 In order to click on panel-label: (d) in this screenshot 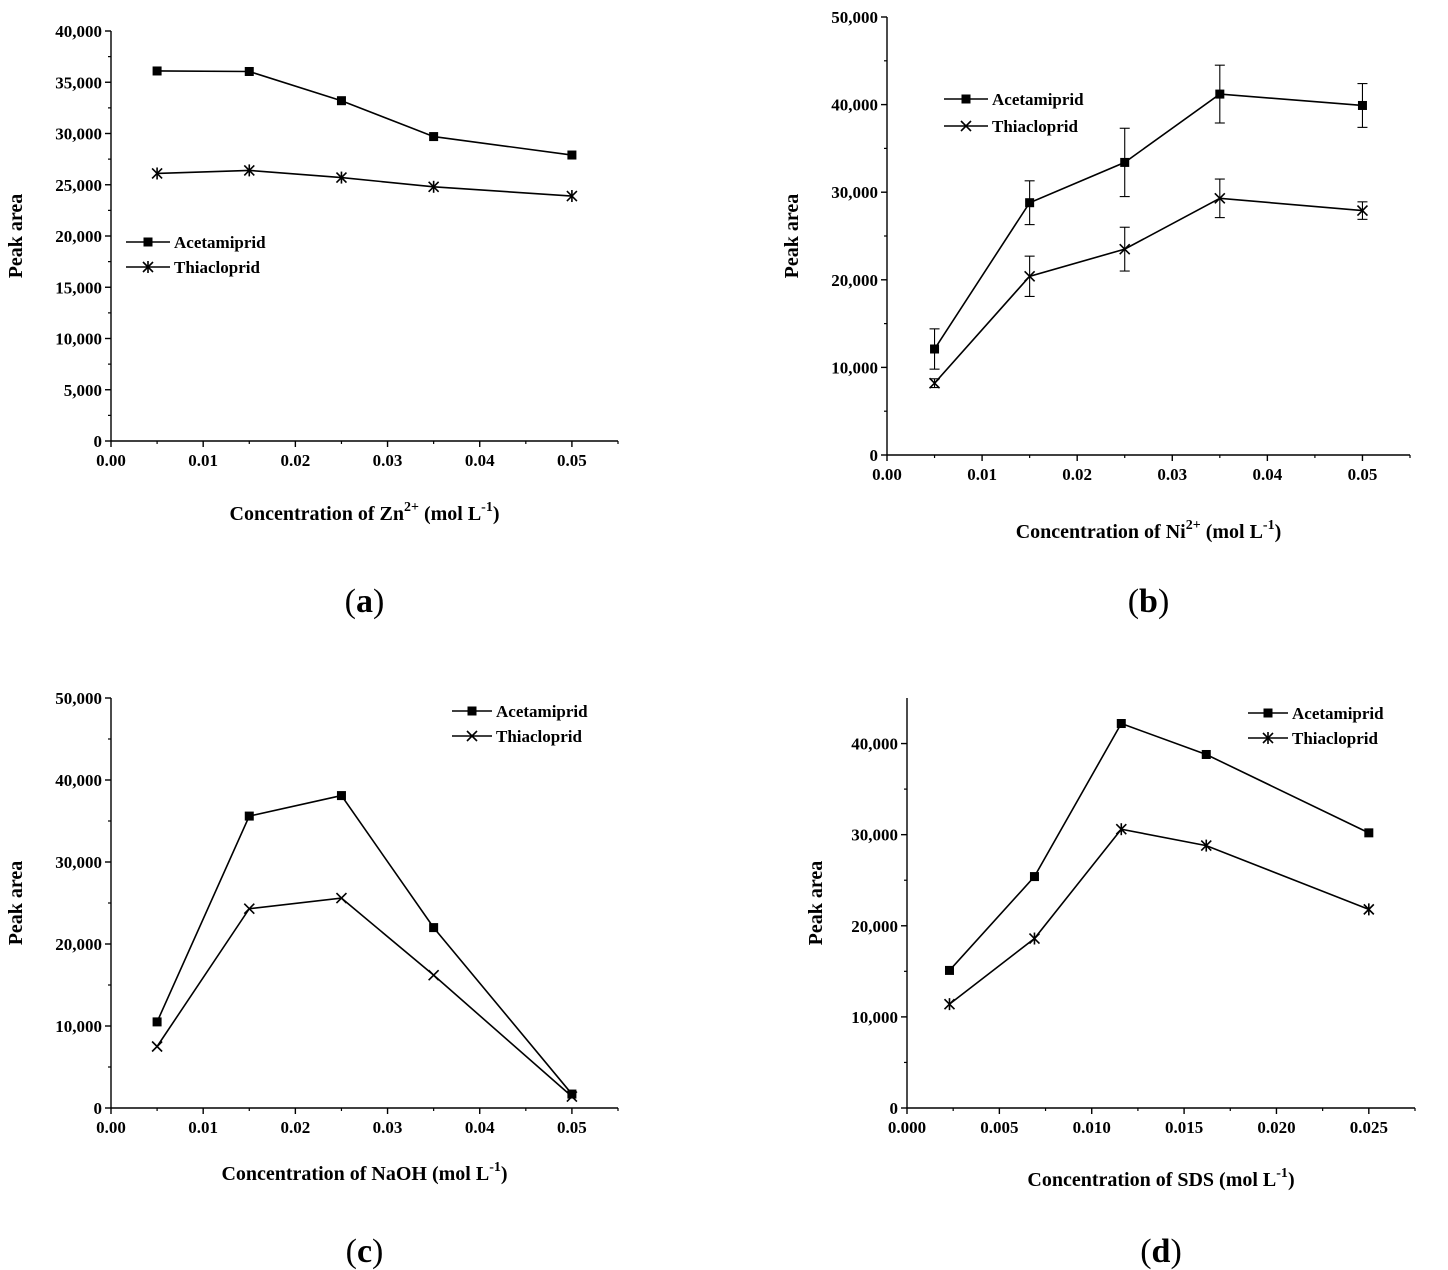, I will do `click(1161, 1251)`.